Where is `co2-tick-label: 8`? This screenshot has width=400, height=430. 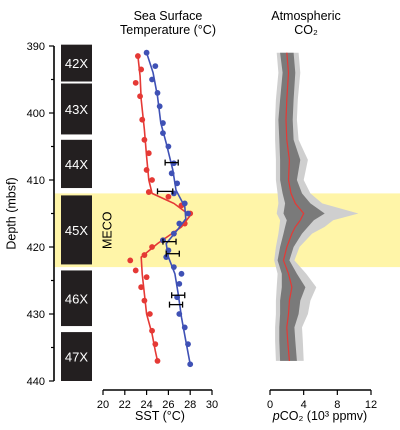 co2-tick-label: 8 is located at coordinates (337, 405).